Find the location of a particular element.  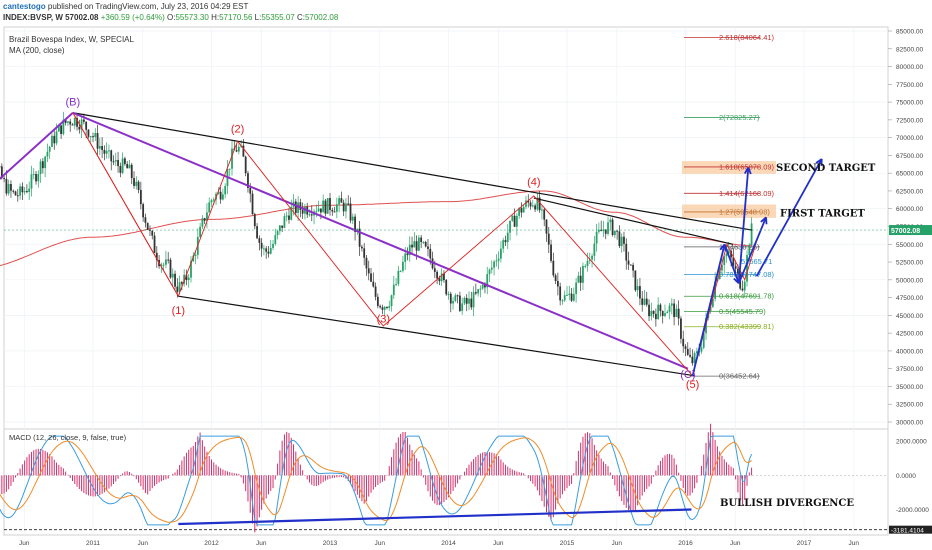

ma200-path is located at coordinates (376, 228).